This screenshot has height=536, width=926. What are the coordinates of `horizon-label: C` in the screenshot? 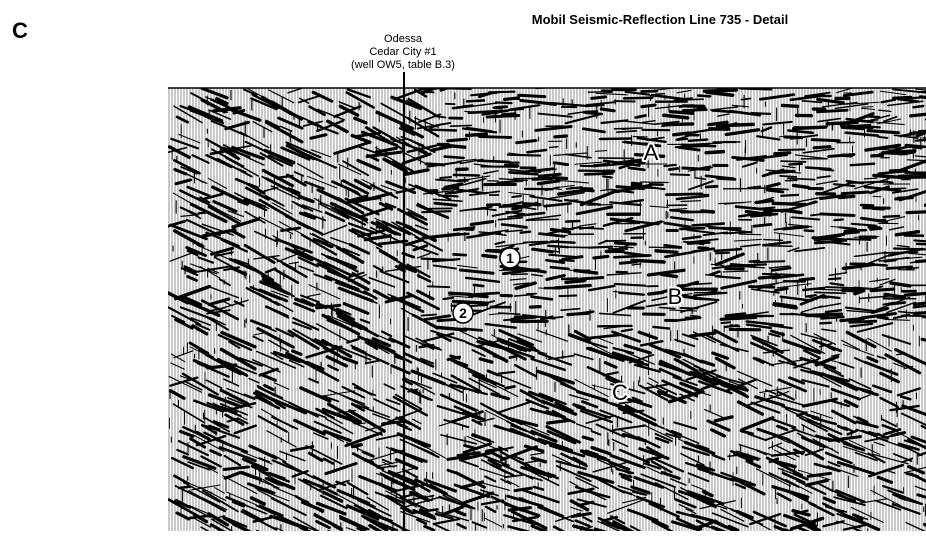 It's located at (620, 392).